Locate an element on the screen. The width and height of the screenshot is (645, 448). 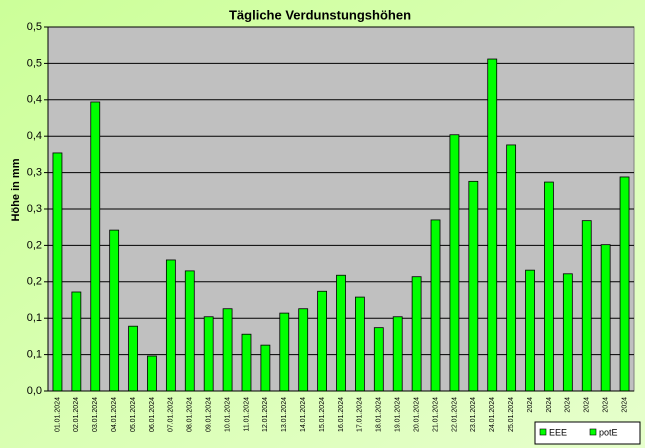
x-tick-label: 05.01.2024 is located at coordinates (133, 414).